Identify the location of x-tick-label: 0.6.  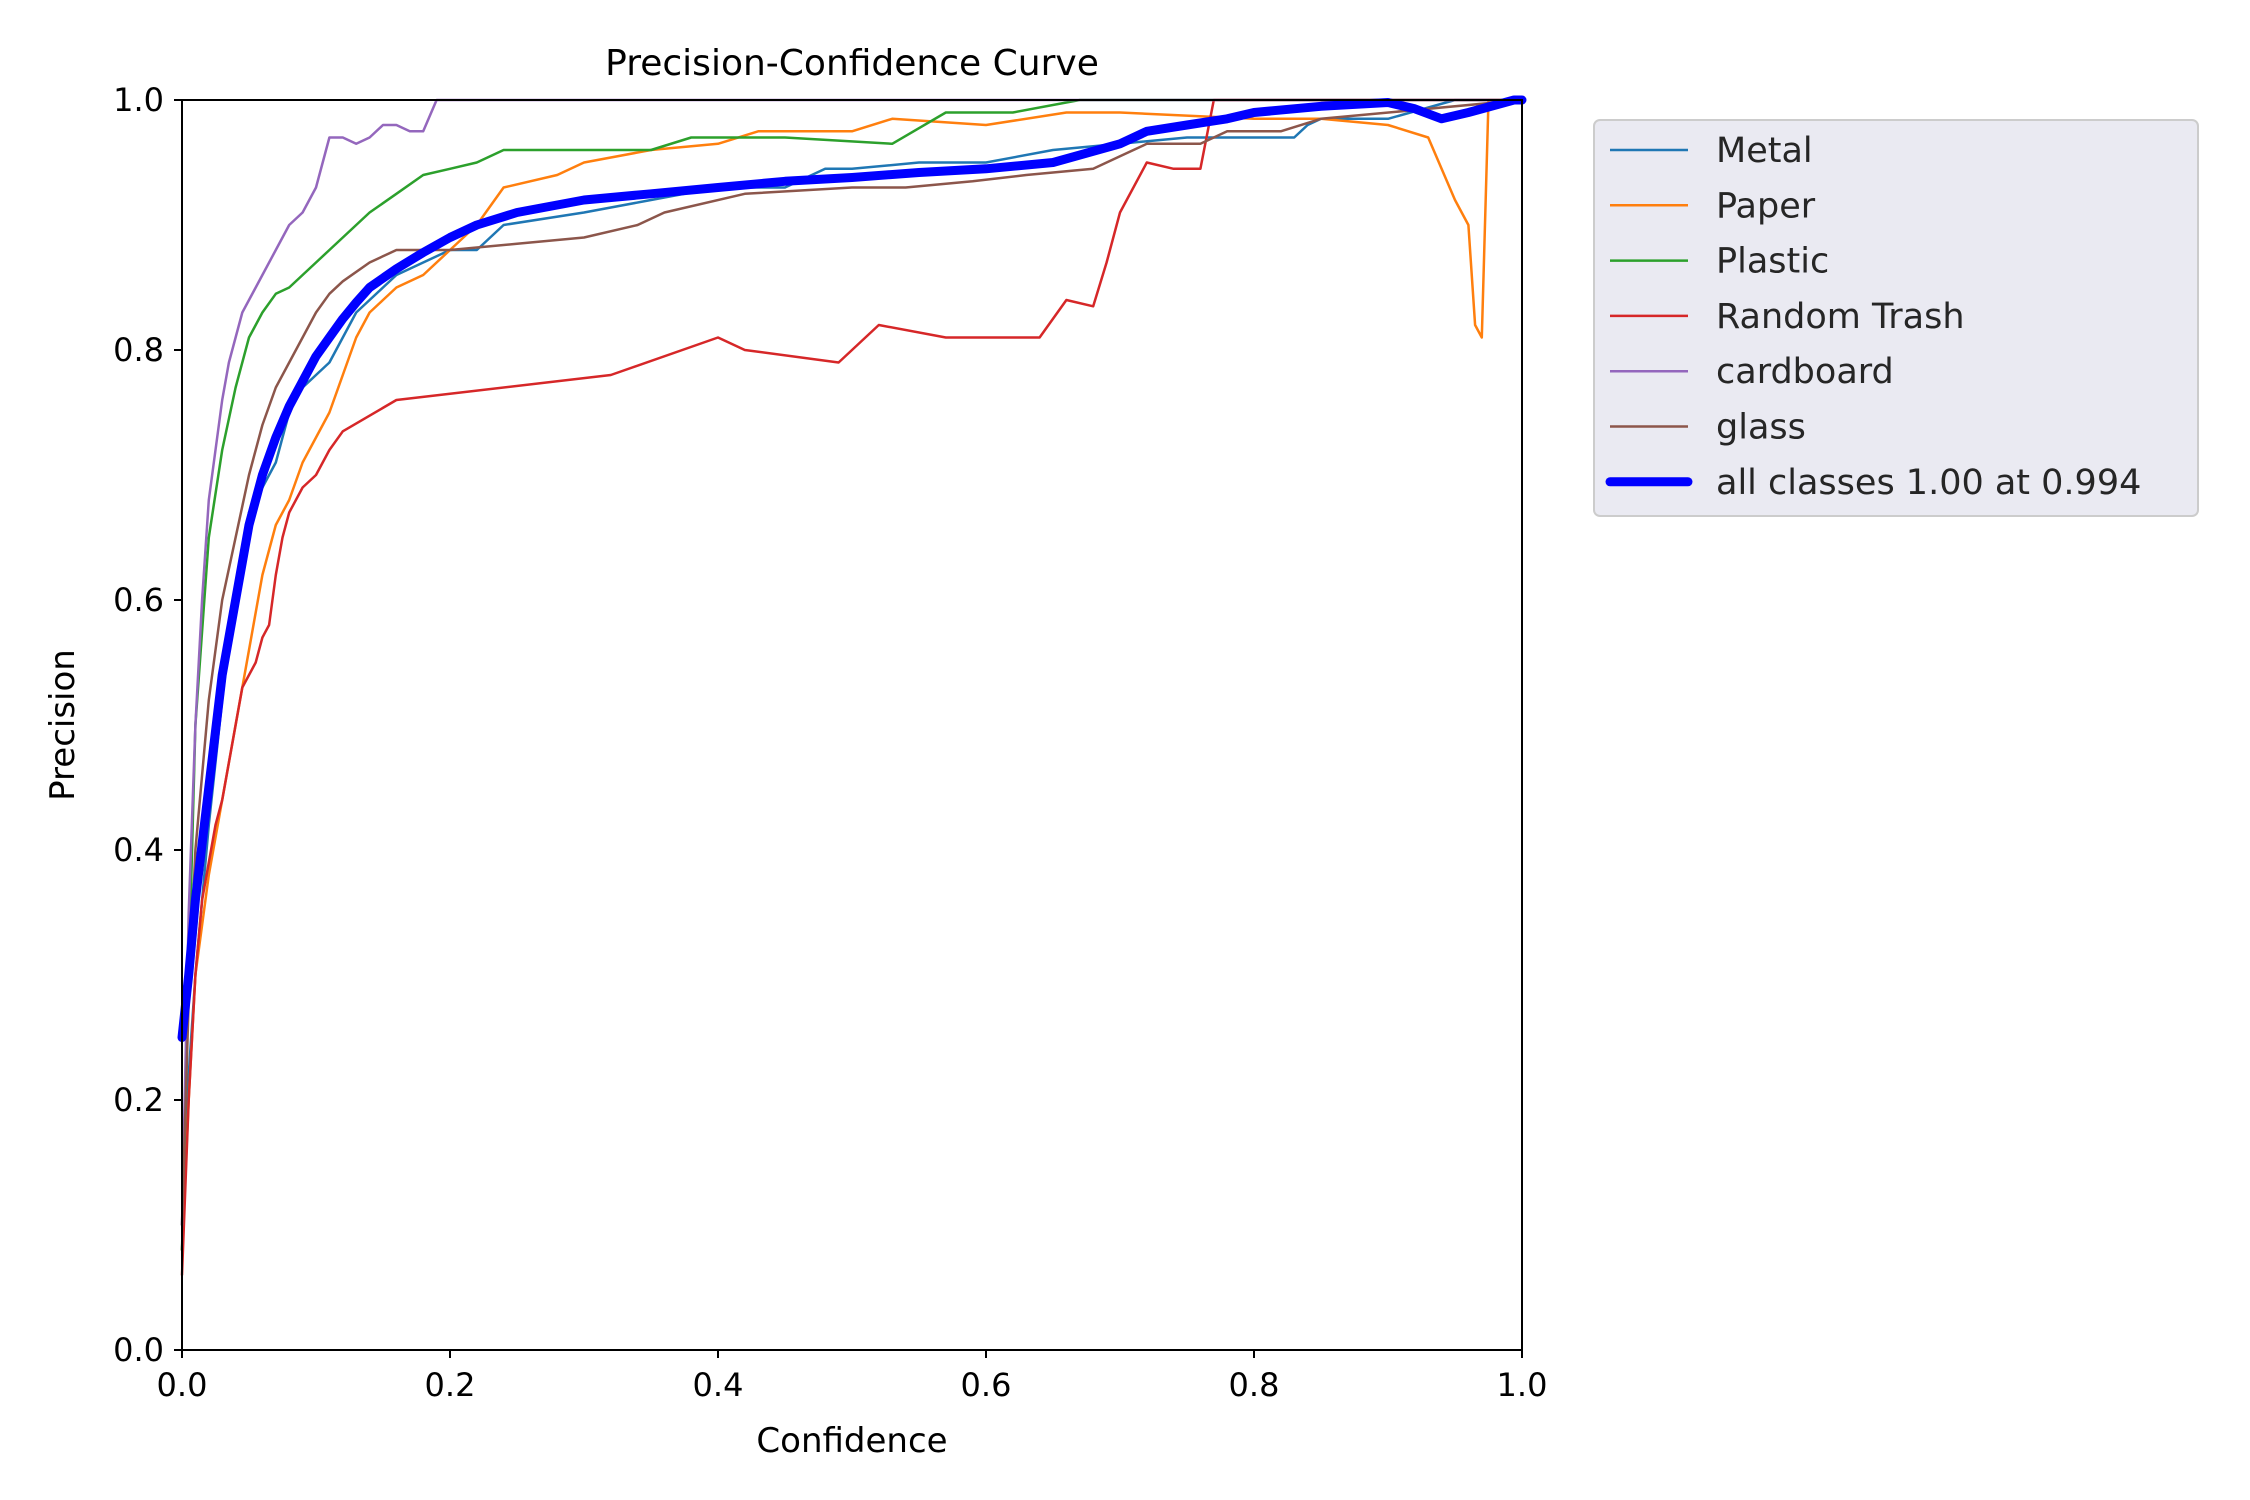
(986, 1385).